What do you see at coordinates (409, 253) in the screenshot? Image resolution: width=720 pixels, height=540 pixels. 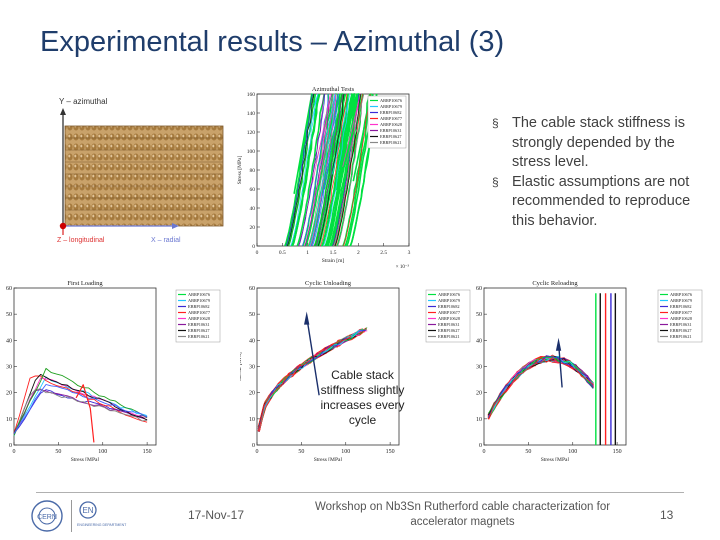 I see `x-tick-label: 3` at bounding box center [409, 253].